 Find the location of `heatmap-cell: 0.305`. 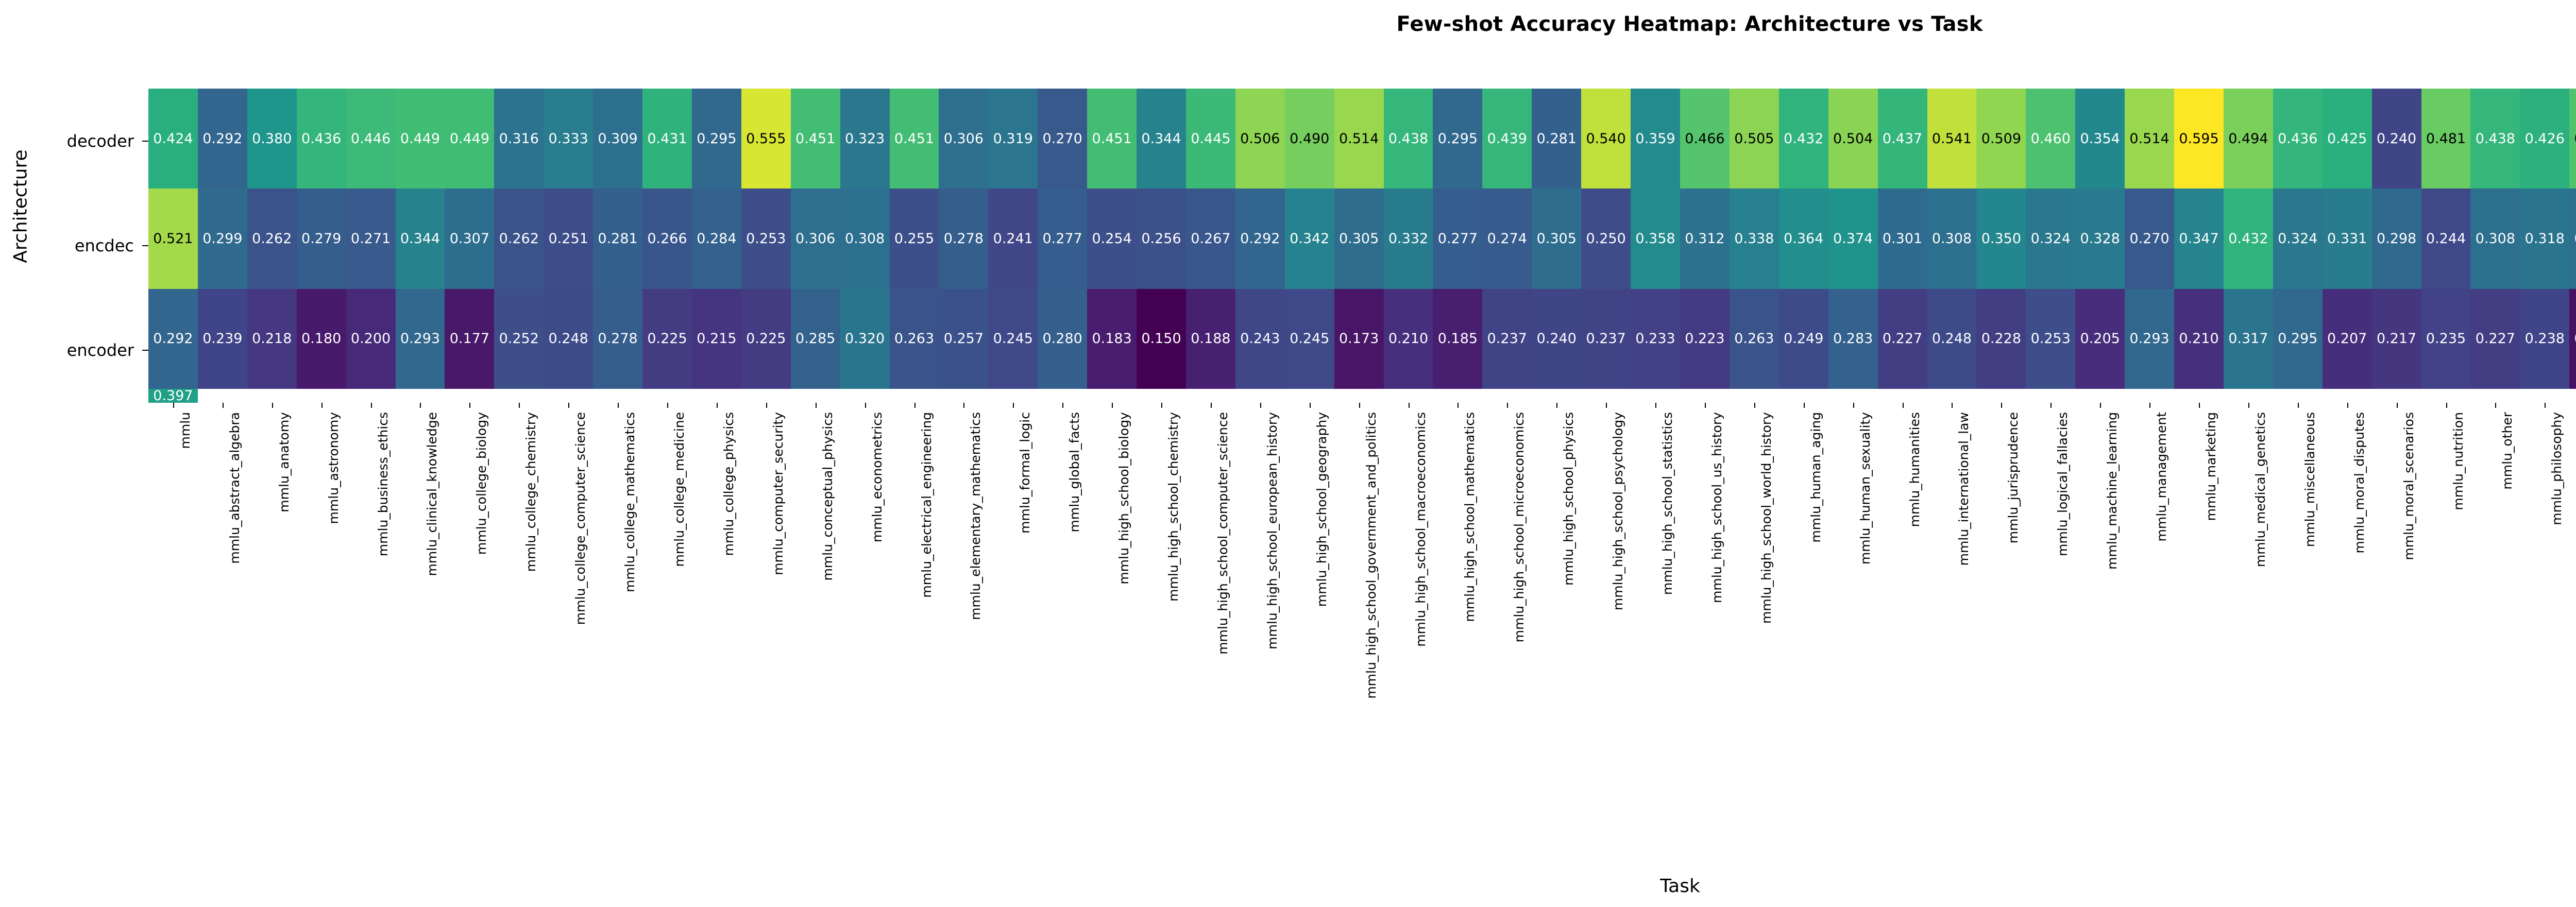

heatmap-cell: 0.305 is located at coordinates (1557, 239).